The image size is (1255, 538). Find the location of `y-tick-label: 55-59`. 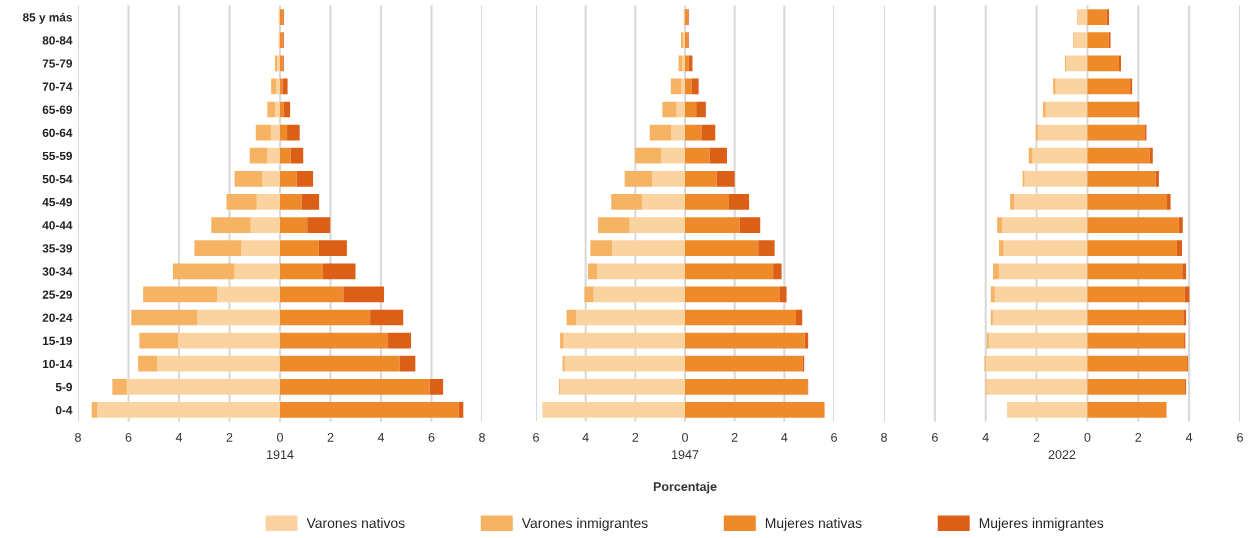

y-tick-label: 55-59 is located at coordinates (57, 156).